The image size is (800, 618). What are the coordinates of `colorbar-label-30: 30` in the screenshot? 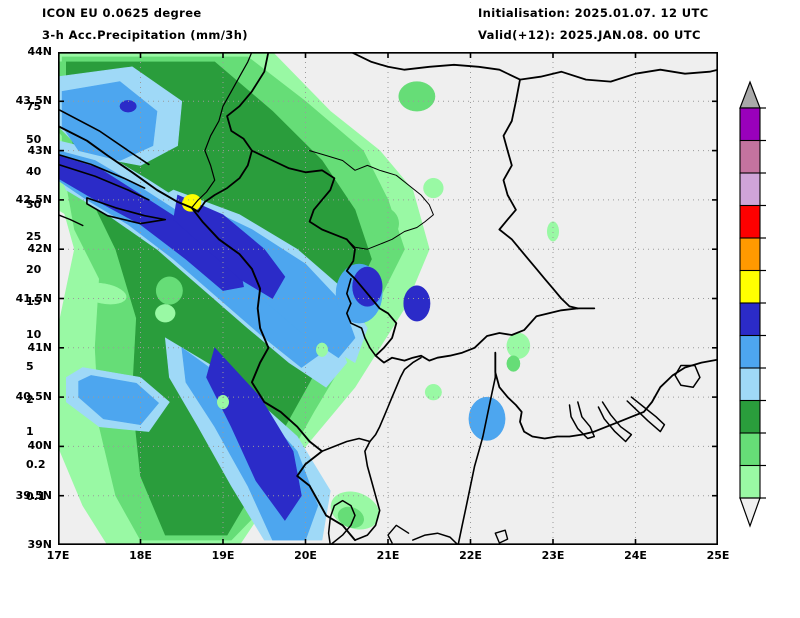 It's located at (34, 204).